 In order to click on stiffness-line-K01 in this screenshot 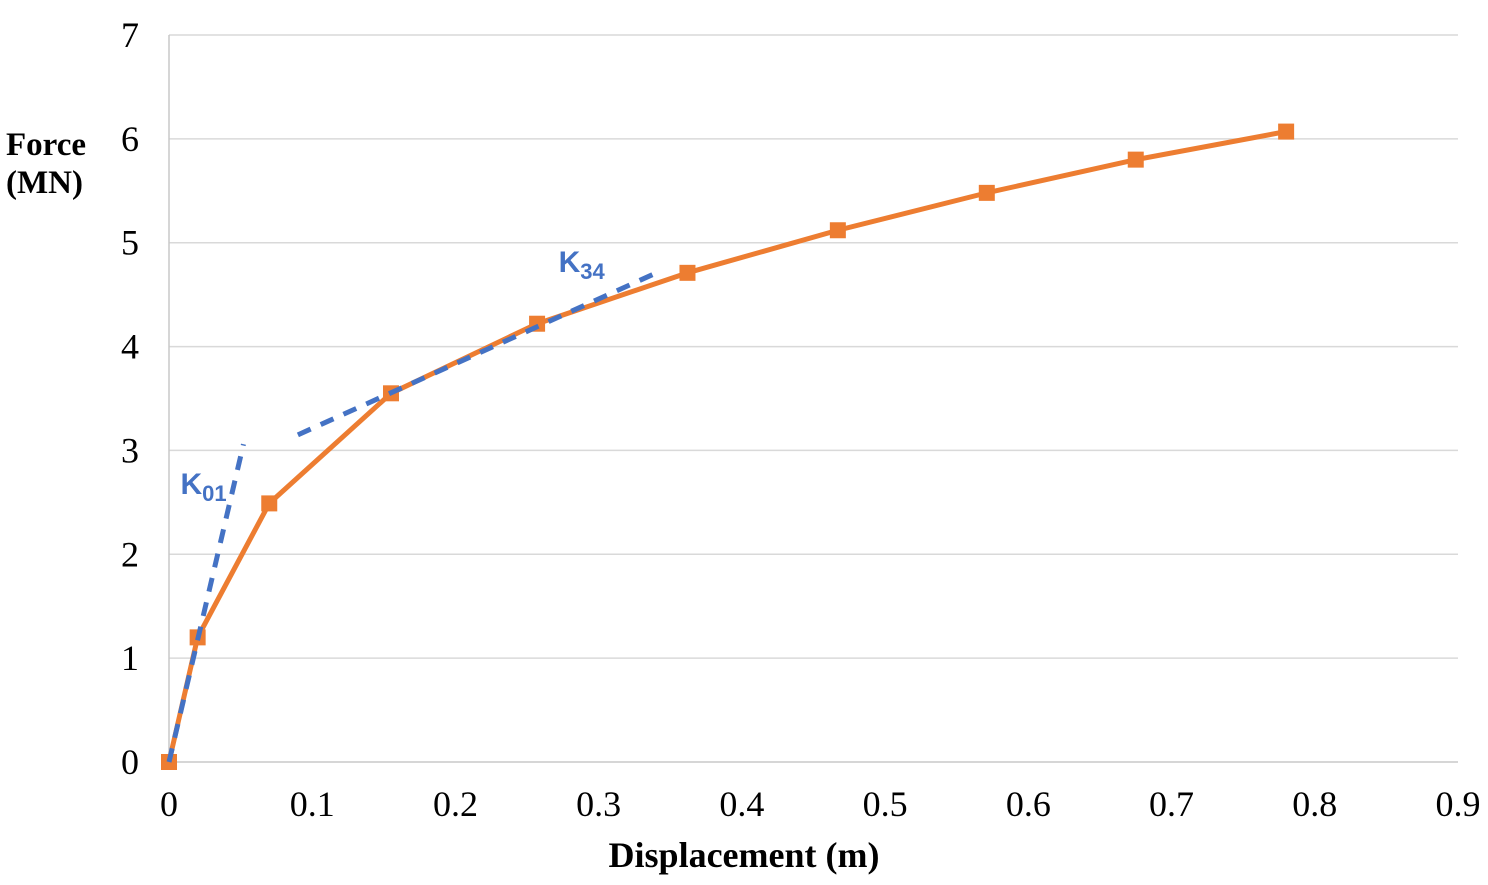, I will do `click(206, 603)`.